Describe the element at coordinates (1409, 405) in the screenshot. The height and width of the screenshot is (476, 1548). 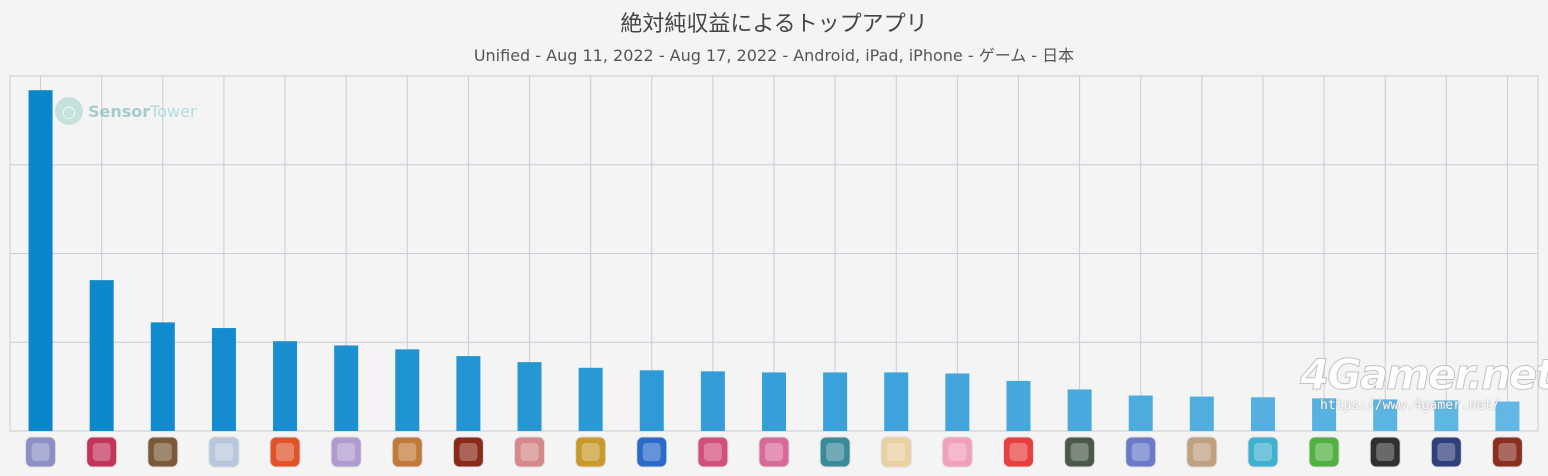
I see `site-url-watermark: https://www.4gamer.net/` at that location.